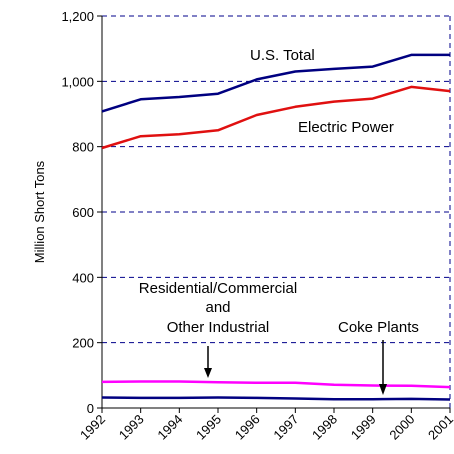 This screenshot has width=454, height=454. I want to click on x-tick-label: 1996, so click(247, 427).